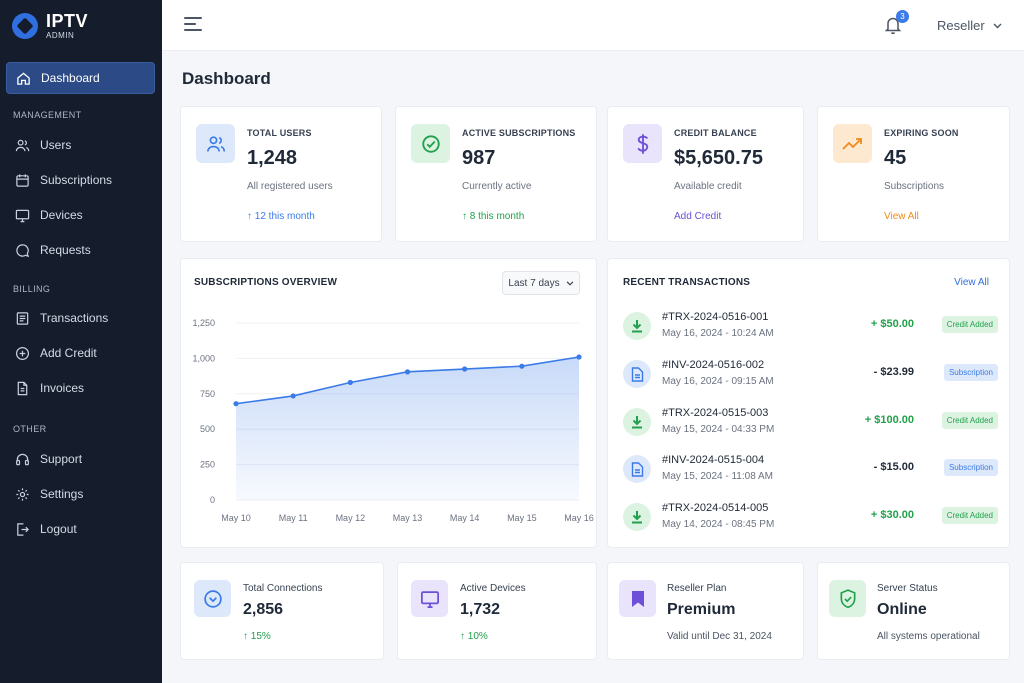 The width and height of the screenshot is (1024, 683). I want to click on brand-subtitle: ADMIN, so click(60, 35).